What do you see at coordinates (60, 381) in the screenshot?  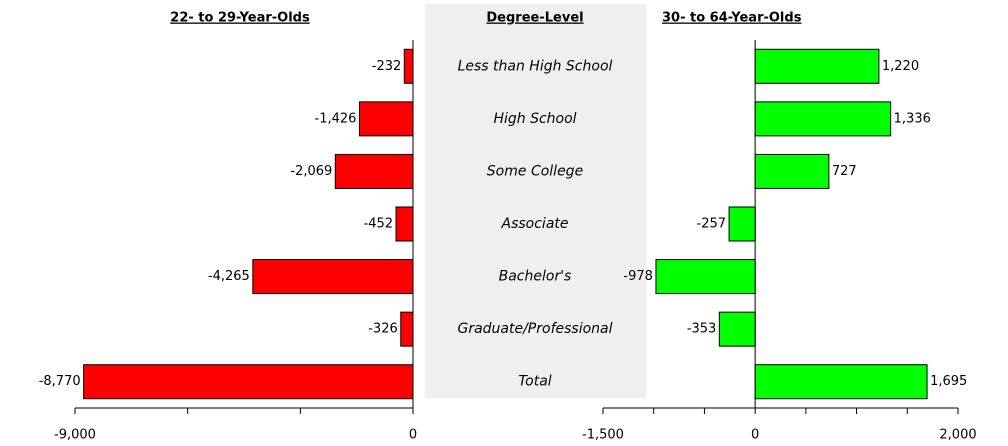 I see `value-label: -8,770` at bounding box center [60, 381].